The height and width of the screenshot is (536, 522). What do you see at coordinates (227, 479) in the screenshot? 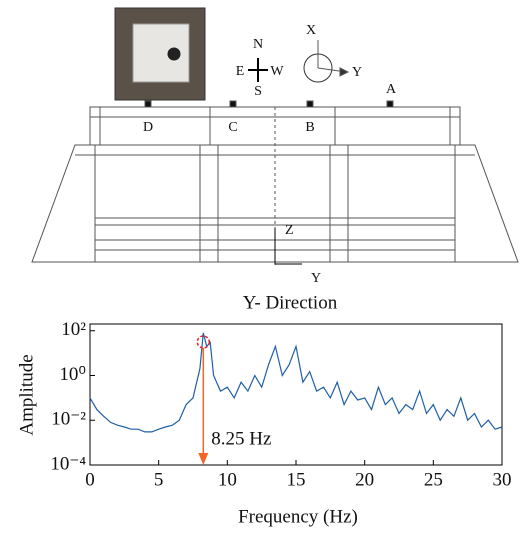
I see `x-tick-label: 10` at bounding box center [227, 479].